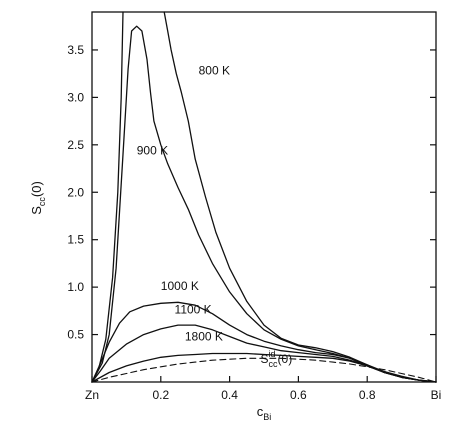 Image resolution: width=471 pixels, height=432 pixels. I want to click on y-axis-label-sub: cc, so click(42, 202).